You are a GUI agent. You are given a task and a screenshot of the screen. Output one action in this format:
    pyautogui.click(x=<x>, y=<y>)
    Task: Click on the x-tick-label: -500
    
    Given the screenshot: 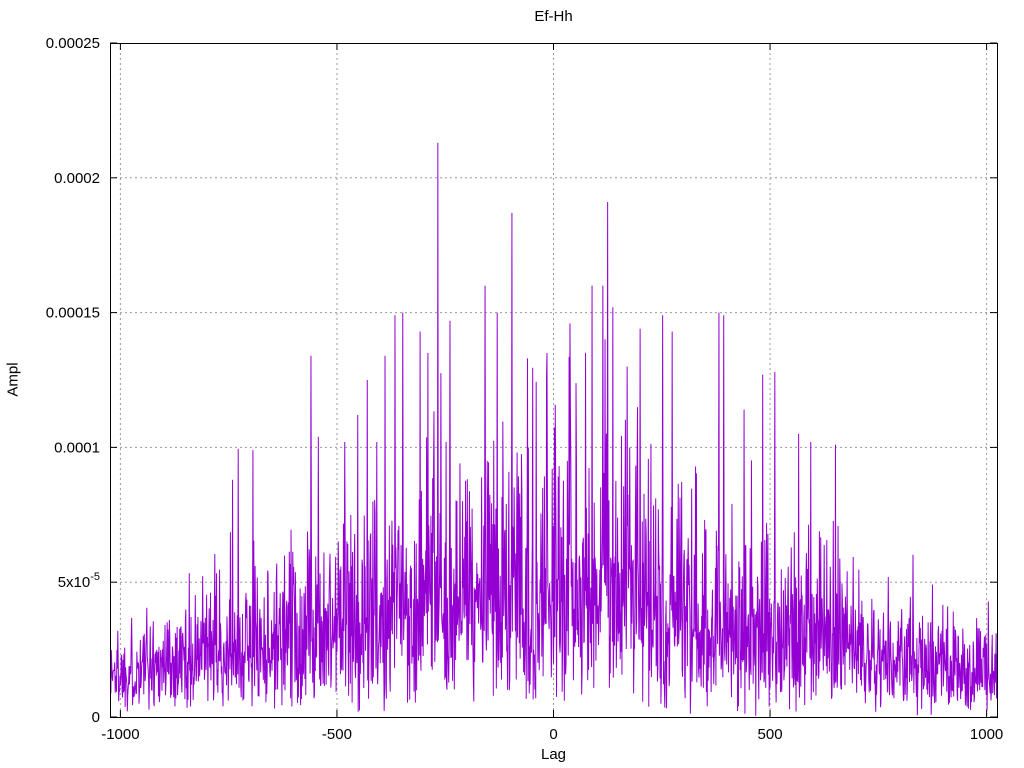 What is the action you would take?
    pyautogui.click(x=337, y=734)
    